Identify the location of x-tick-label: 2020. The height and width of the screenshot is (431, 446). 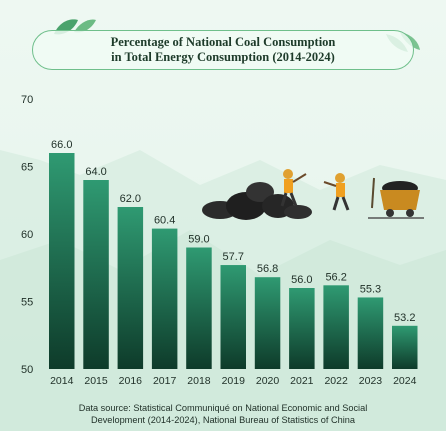
(268, 381).